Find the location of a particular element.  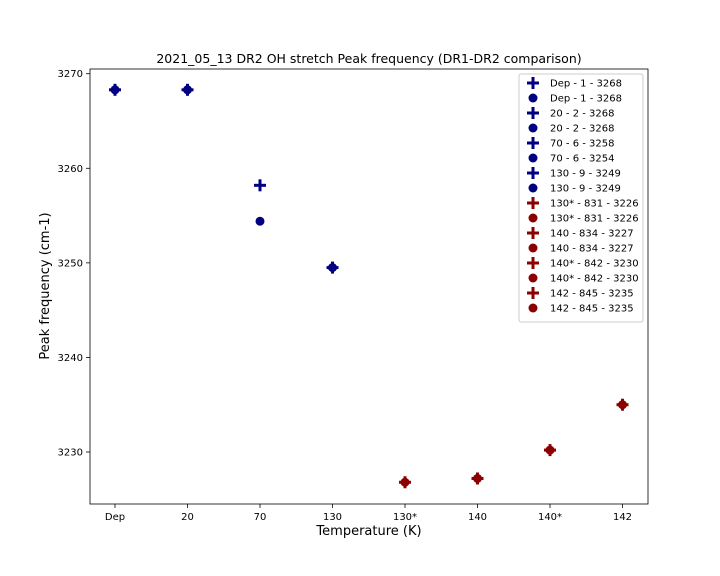

x-tick-label: 140* is located at coordinates (550, 517).